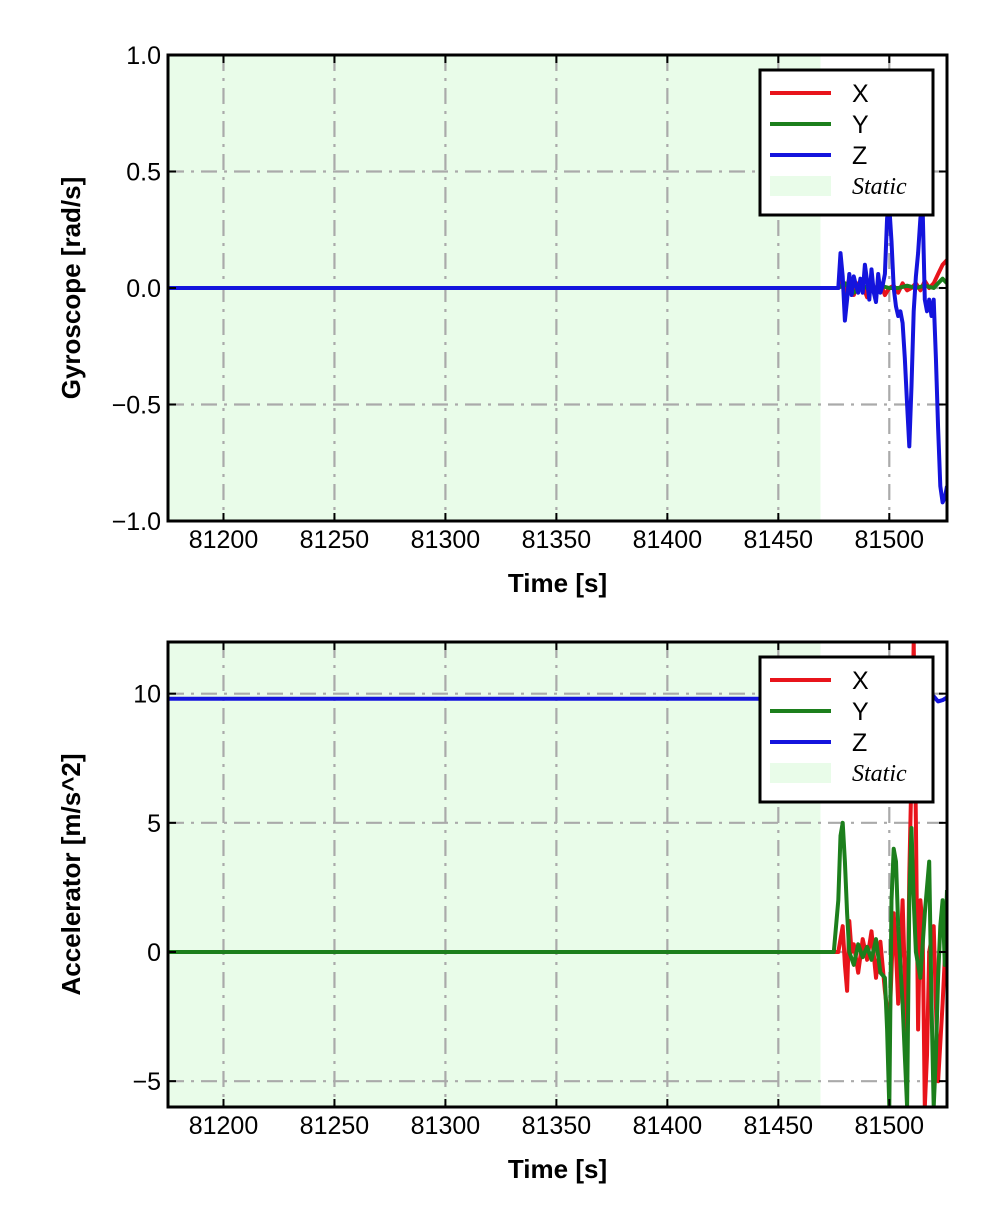  I want to click on chart-2-x-tick-label: 81350, so click(557, 1126).